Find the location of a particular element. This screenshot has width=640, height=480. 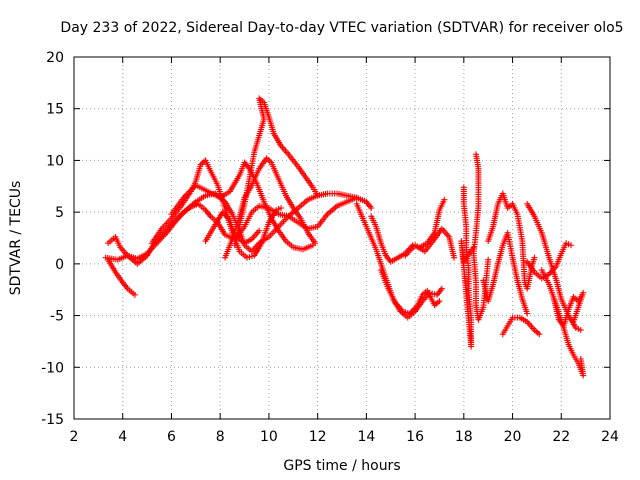

y-tick-label: -5 is located at coordinates (57, 317).